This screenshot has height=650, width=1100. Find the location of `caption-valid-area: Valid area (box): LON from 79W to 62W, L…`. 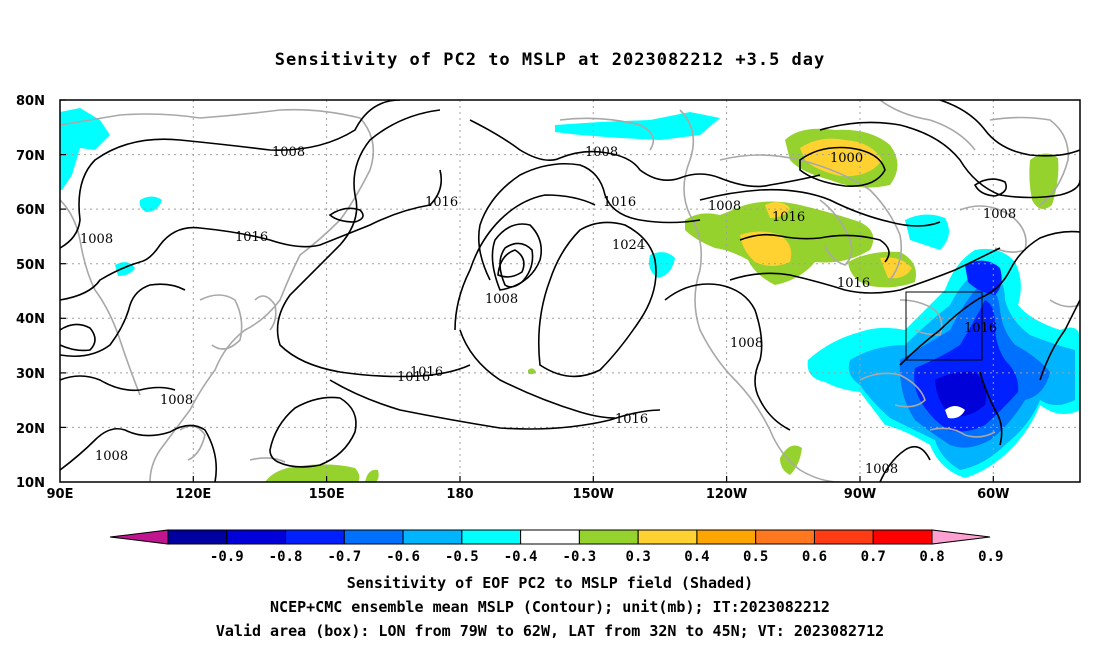

caption-valid-area: Valid area (box): LON from 79W to 62W, L… is located at coordinates (550, 631).